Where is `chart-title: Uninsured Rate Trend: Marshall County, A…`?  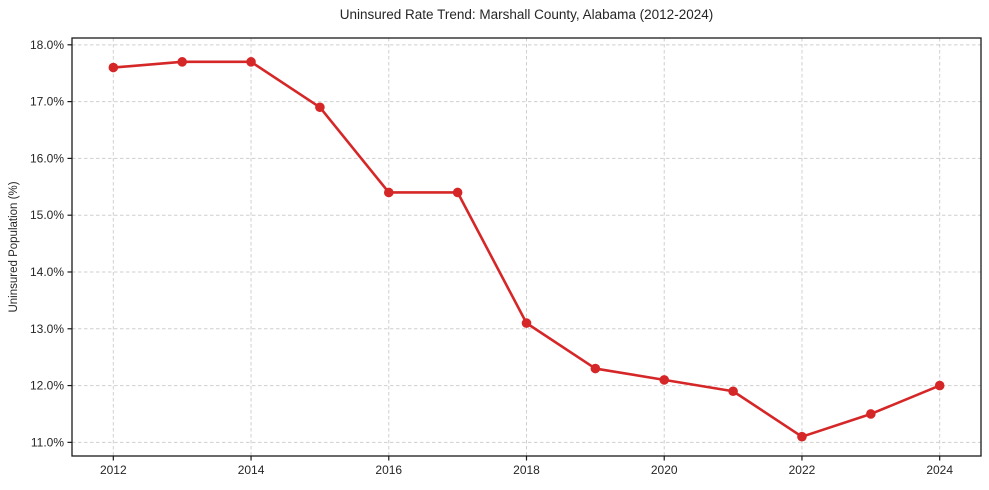
chart-title: Uninsured Rate Trend: Marshall County, A… is located at coordinates (526, 14).